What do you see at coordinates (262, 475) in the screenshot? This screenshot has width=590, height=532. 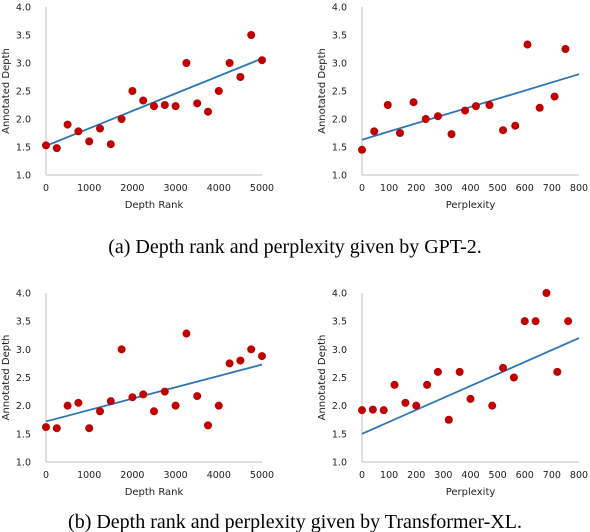 I see `x-tick-label: 5000` at bounding box center [262, 475].